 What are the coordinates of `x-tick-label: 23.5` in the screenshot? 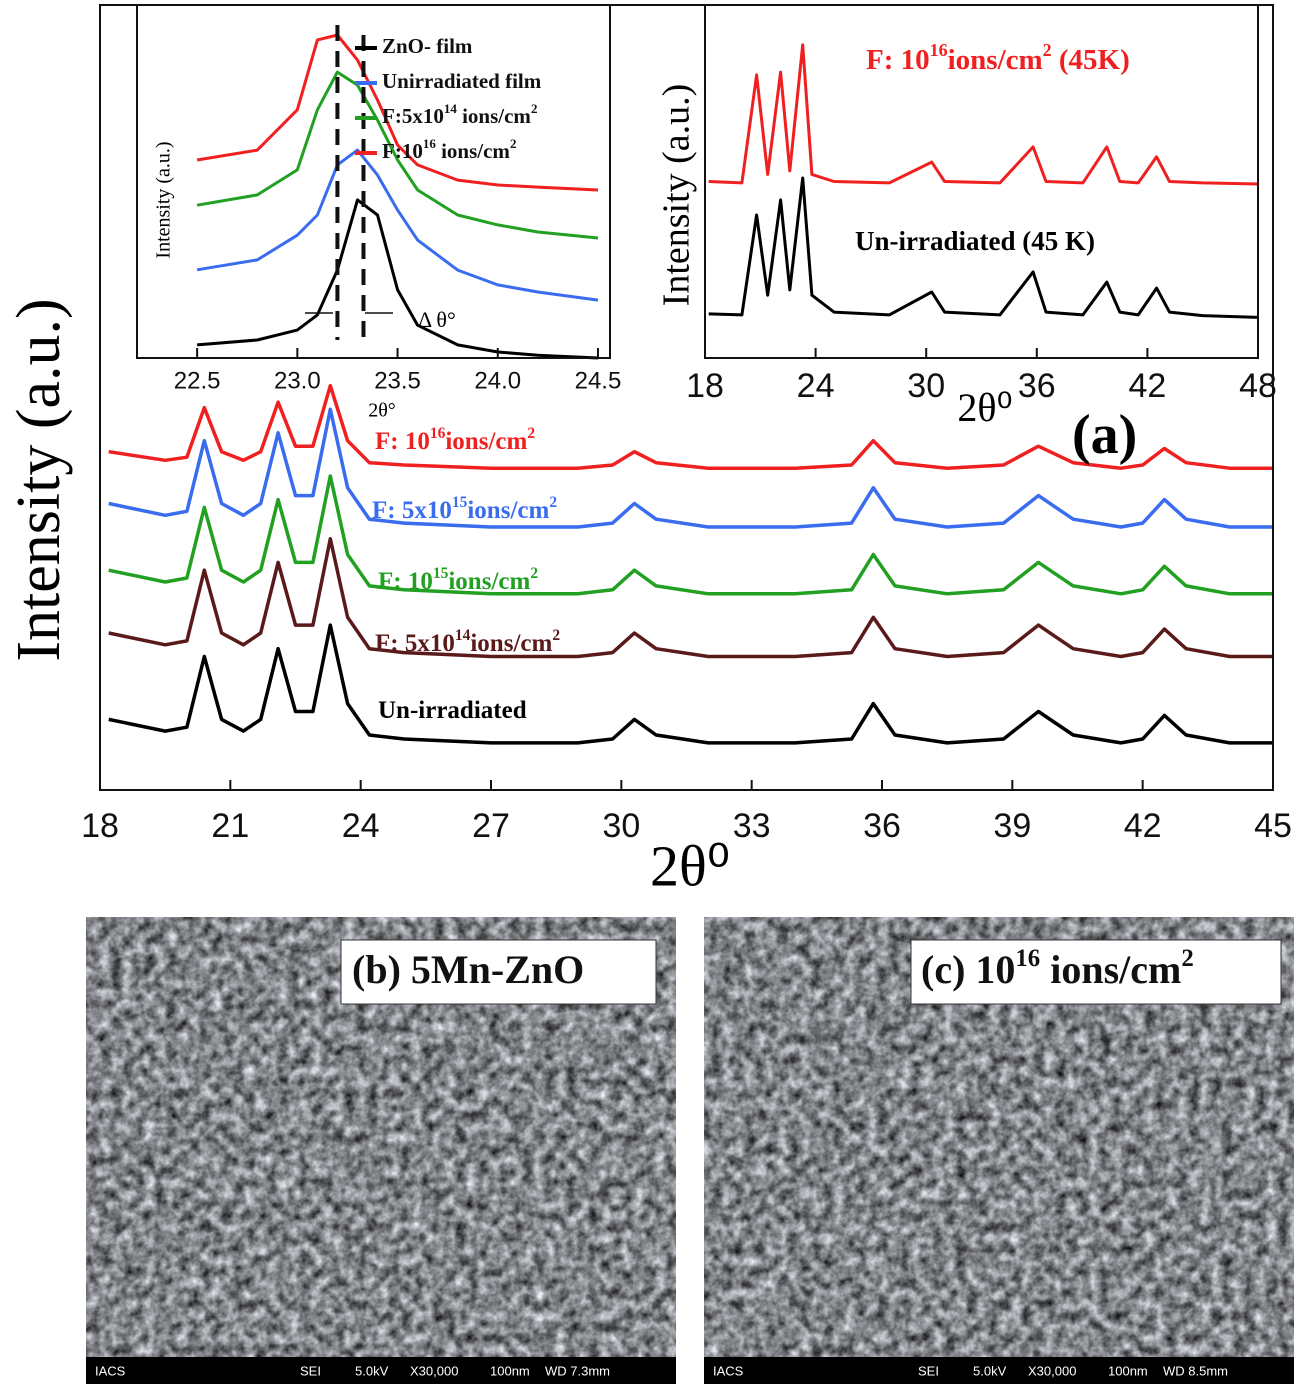 It's located at (397, 380).